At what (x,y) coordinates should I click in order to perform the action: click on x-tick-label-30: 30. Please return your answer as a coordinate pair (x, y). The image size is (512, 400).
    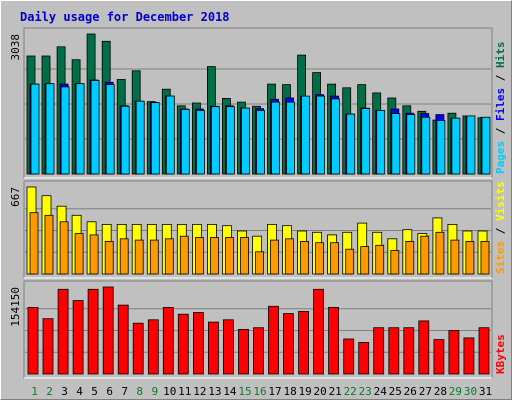
    Looking at the image, I should click on (470, 391).